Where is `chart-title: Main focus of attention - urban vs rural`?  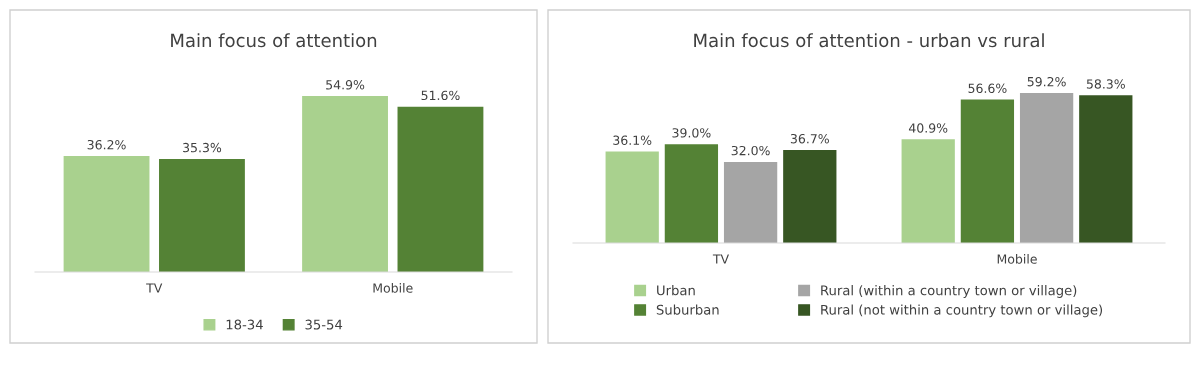 chart-title: Main focus of attention - urban vs rural is located at coordinates (869, 40).